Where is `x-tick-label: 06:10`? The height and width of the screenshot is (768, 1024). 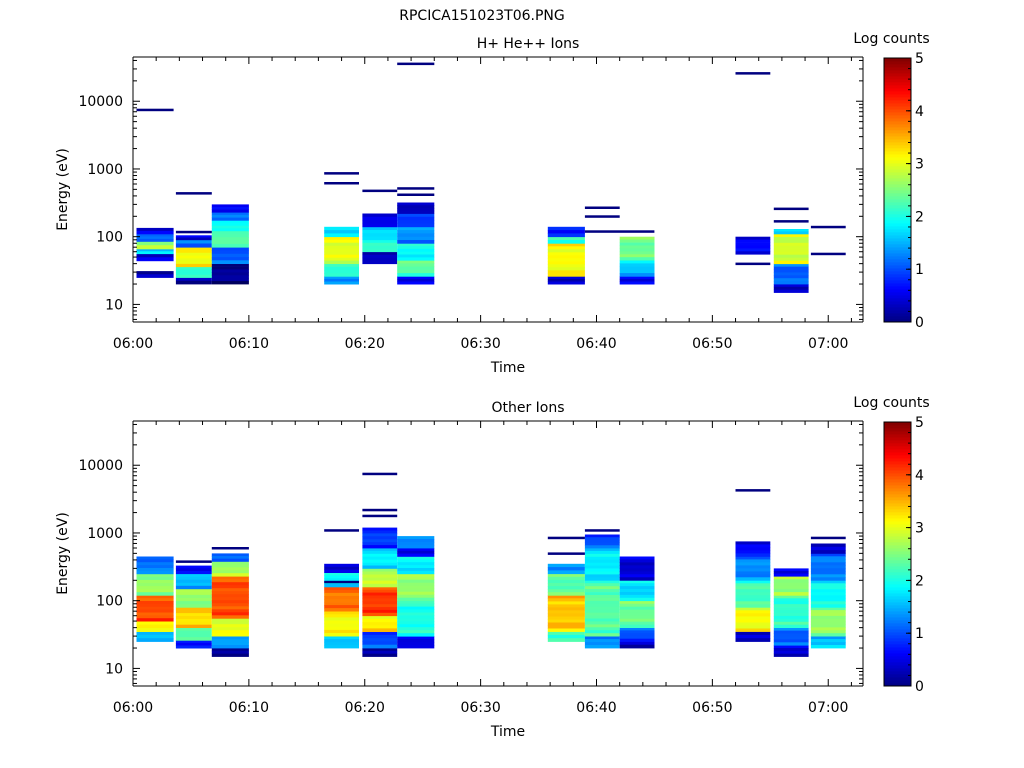 x-tick-label: 06:10 is located at coordinates (249, 344).